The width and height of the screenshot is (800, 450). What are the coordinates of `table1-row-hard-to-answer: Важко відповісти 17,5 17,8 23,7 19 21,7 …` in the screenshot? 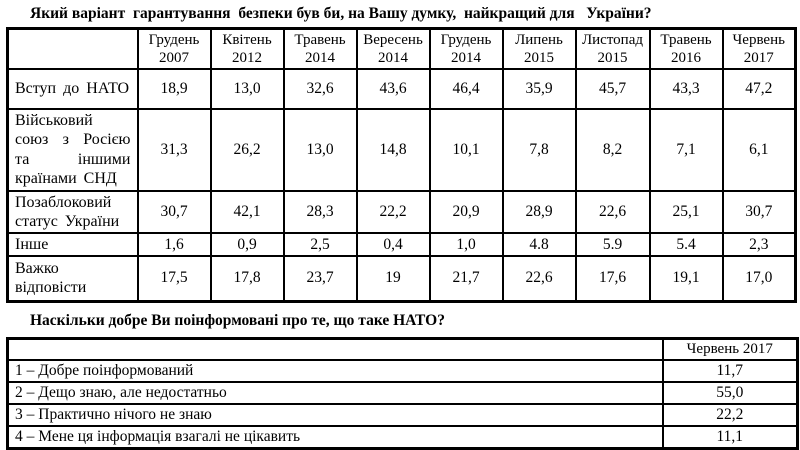 It's located at (401, 279).